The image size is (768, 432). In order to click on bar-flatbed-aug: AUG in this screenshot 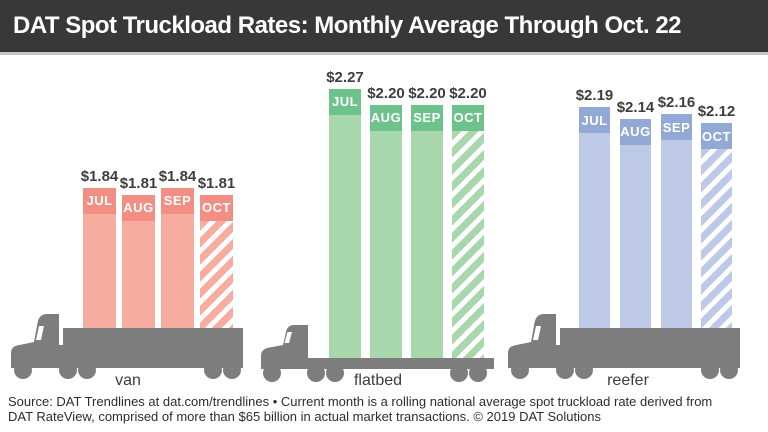, I will do `click(386, 232)`.